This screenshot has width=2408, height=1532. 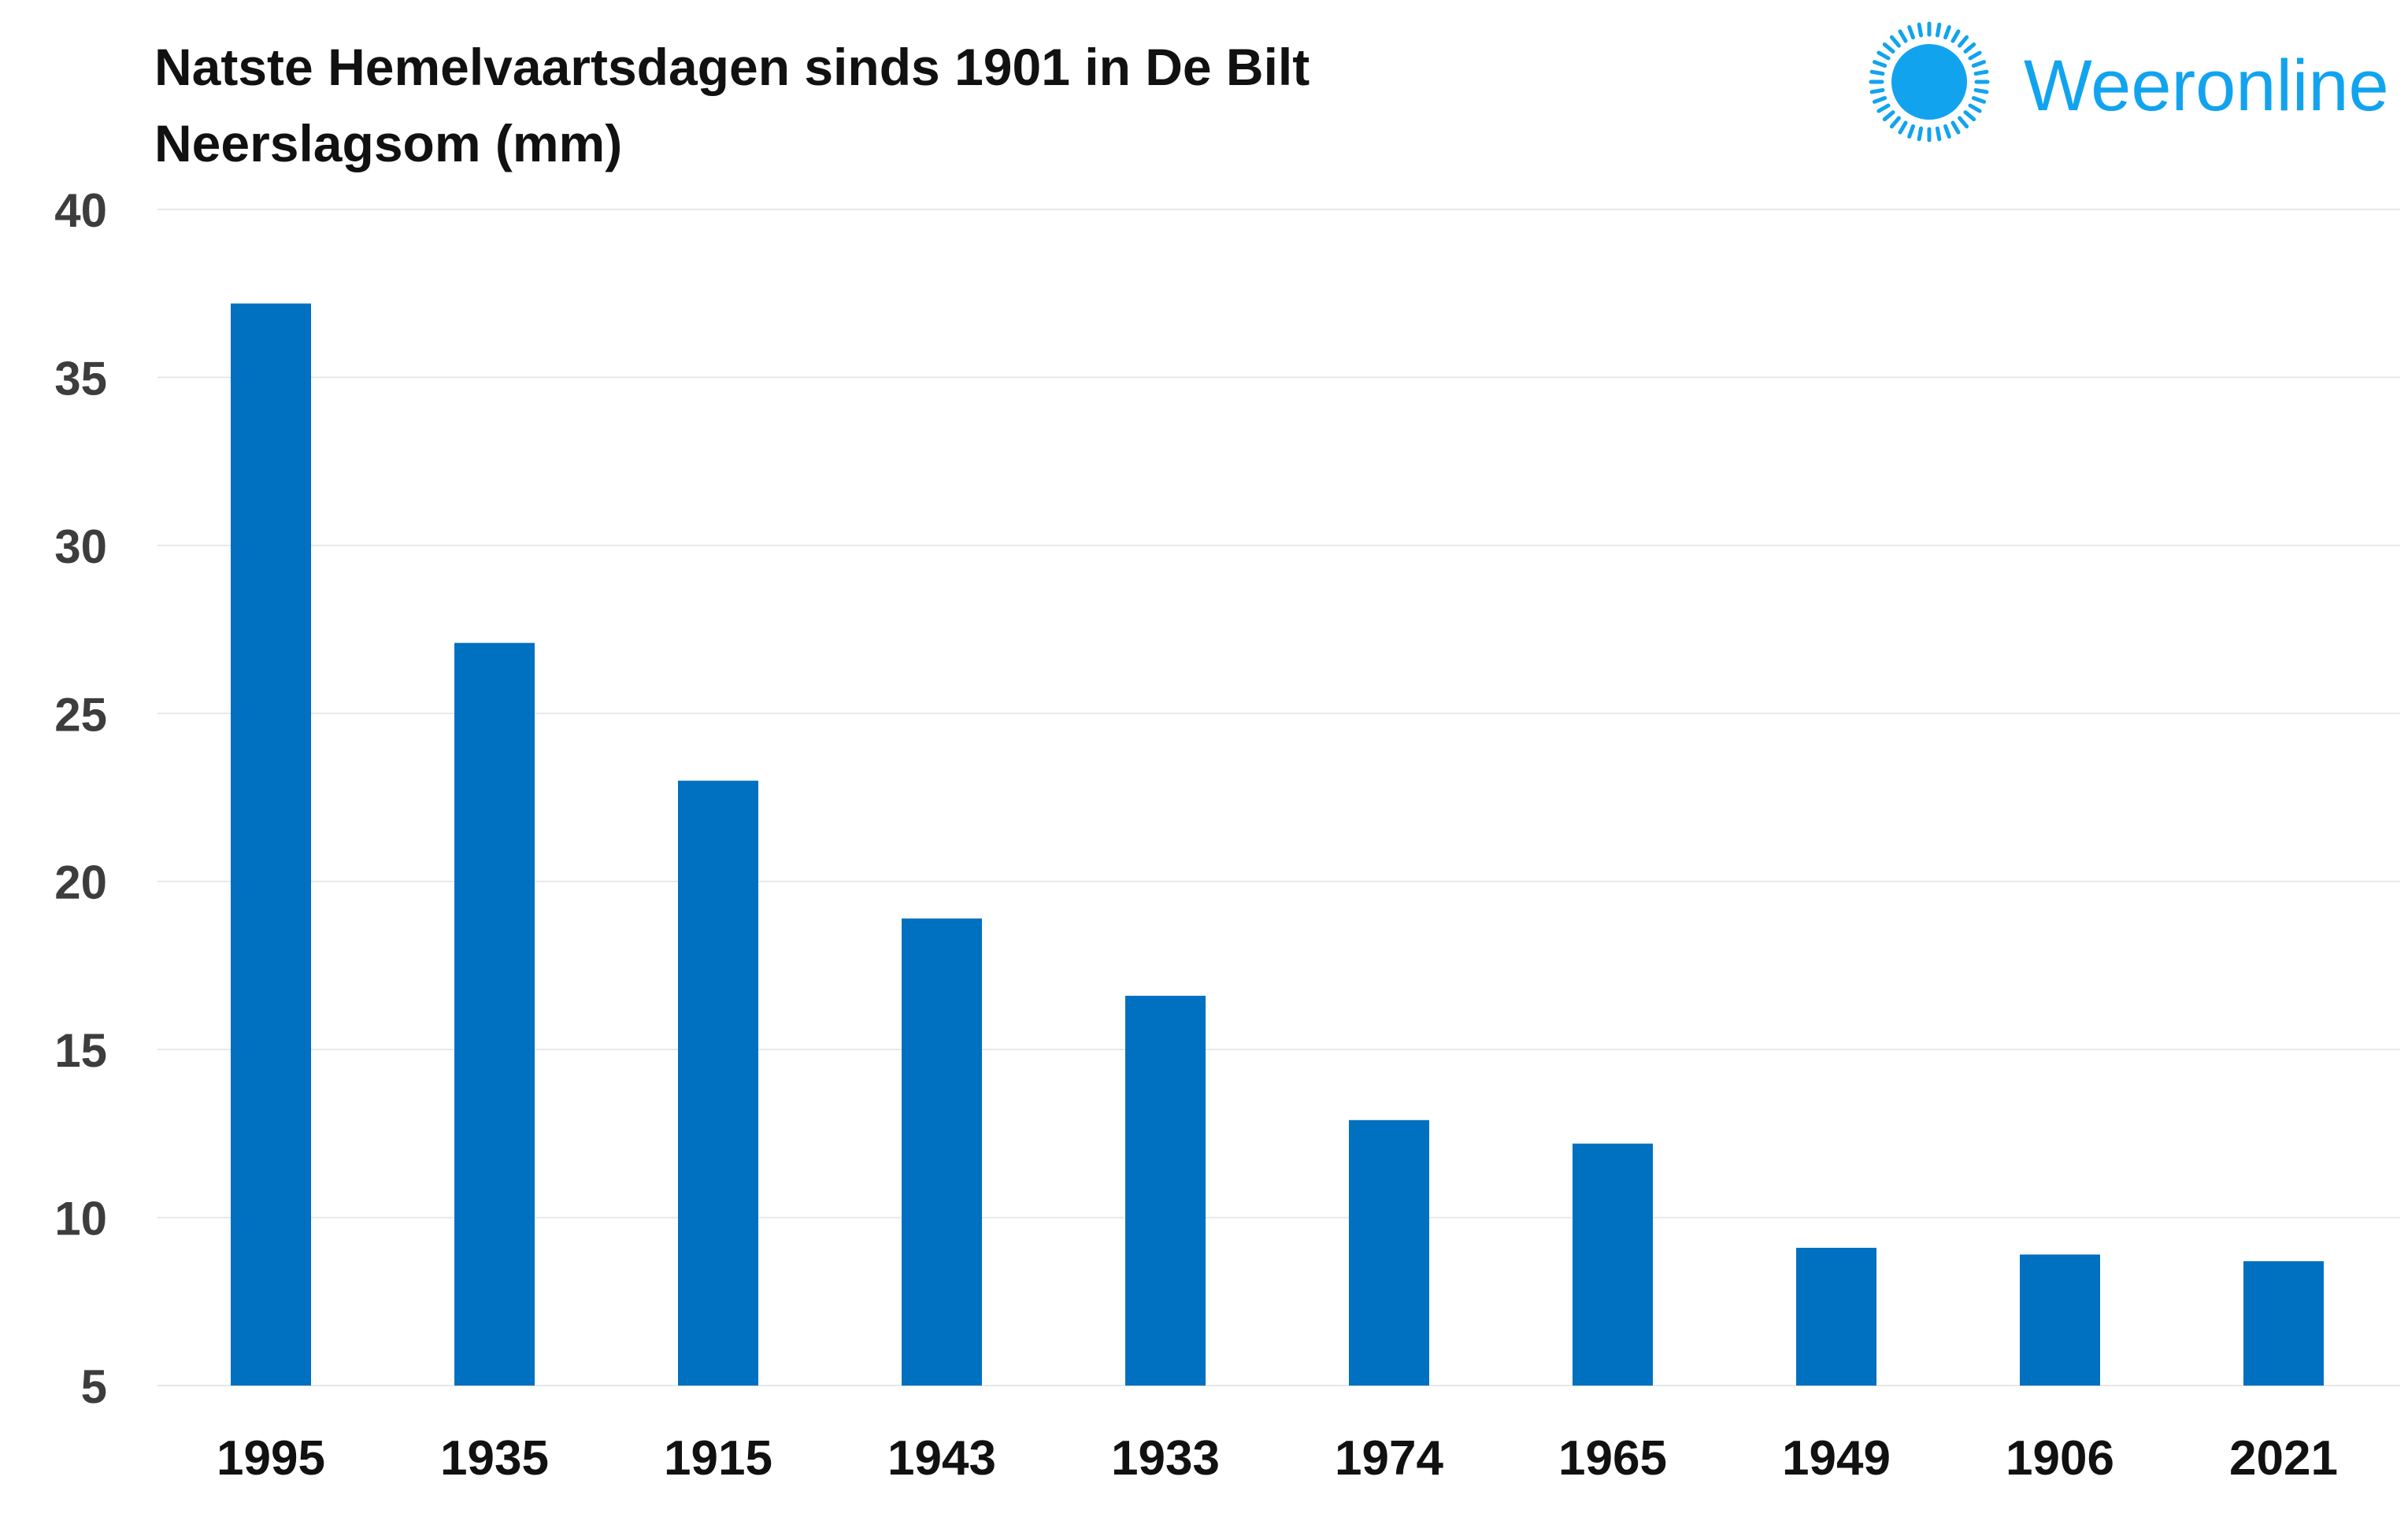 I want to click on brand-logo: Weeronline, so click(x=2129, y=81).